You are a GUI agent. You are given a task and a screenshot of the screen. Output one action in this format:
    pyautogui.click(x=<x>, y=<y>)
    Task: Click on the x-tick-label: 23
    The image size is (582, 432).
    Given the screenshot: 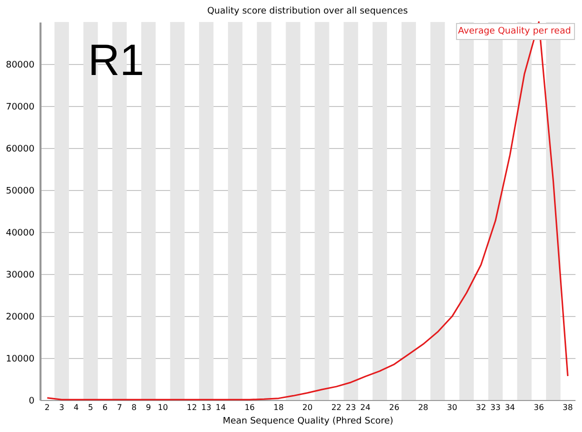 What is the action you would take?
    pyautogui.click(x=351, y=407)
    